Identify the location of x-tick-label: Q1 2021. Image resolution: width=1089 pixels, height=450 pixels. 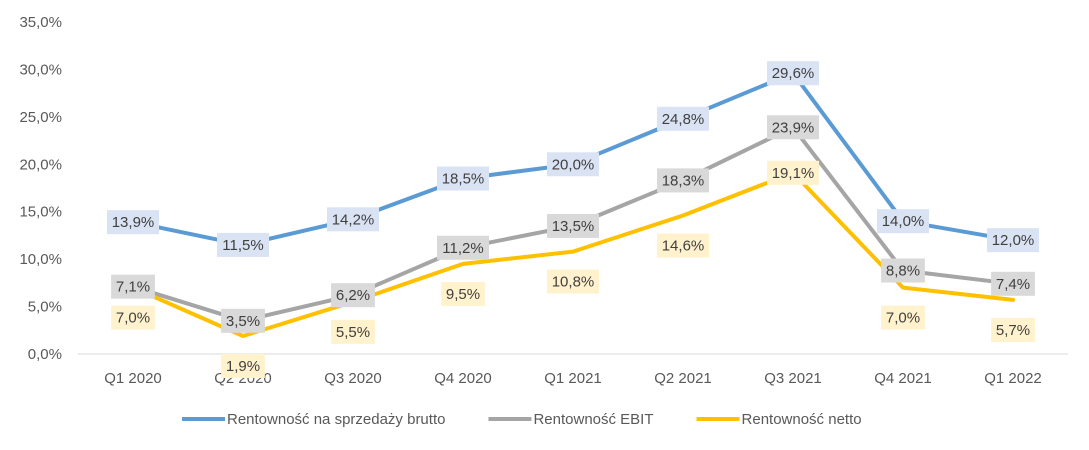
(573, 378).